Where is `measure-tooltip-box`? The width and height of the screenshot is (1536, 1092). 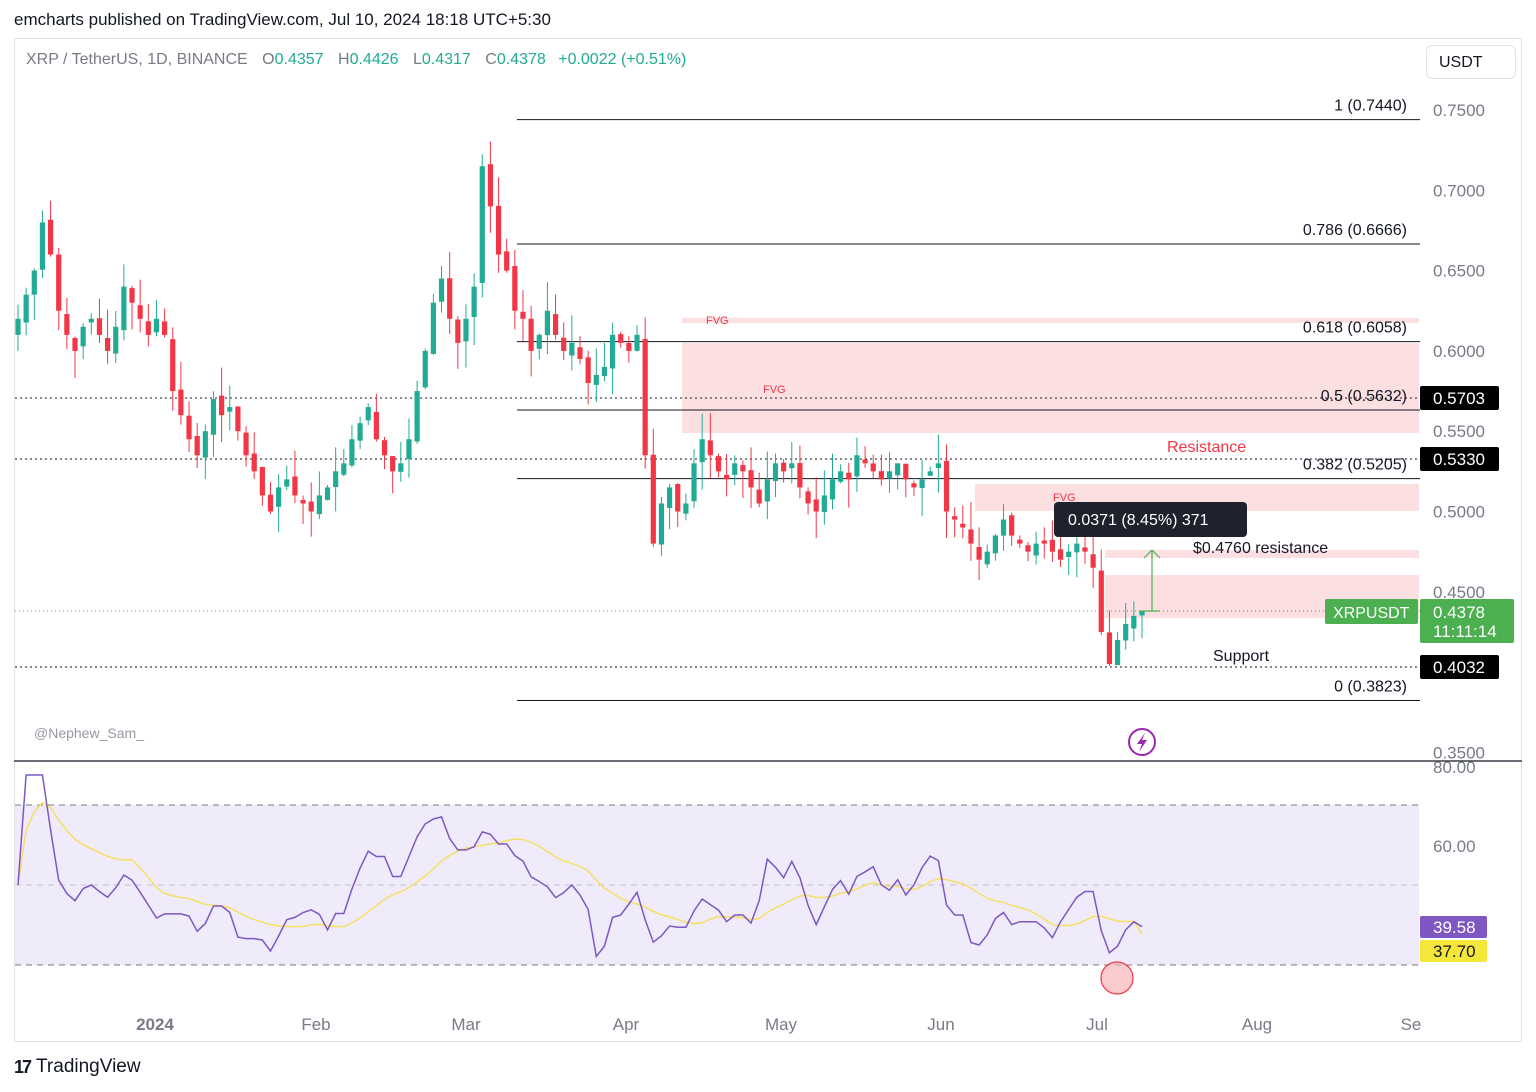 measure-tooltip-box is located at coordinates (1150, 519).